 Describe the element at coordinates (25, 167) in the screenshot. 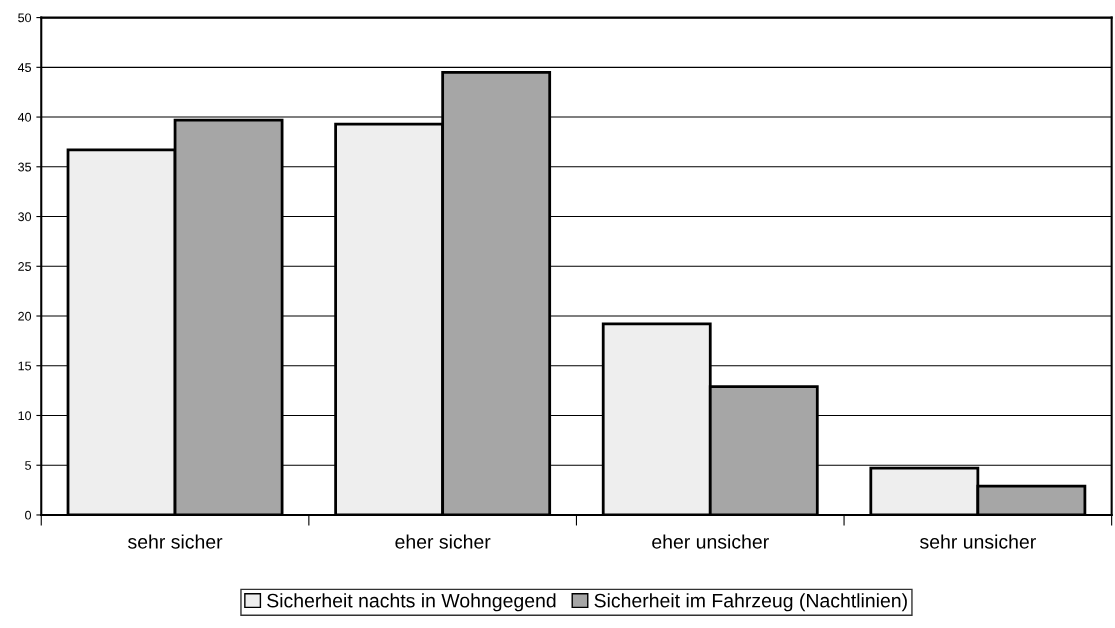

I see `y-tick-label: 35` at that location.